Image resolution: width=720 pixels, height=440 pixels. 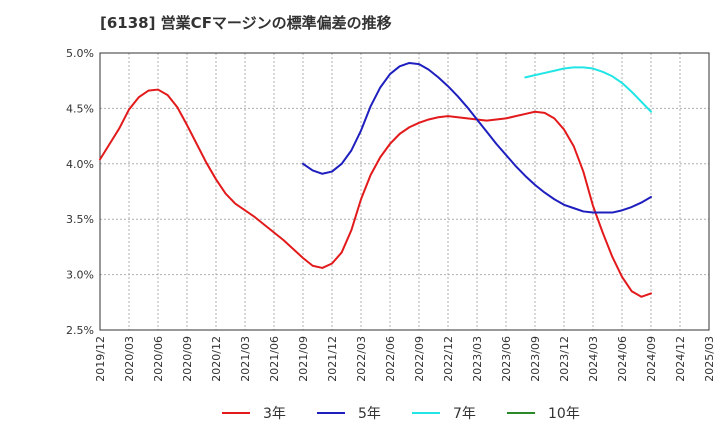 I want to click on legend-label-1: 5年, so click(x=369, y=414).